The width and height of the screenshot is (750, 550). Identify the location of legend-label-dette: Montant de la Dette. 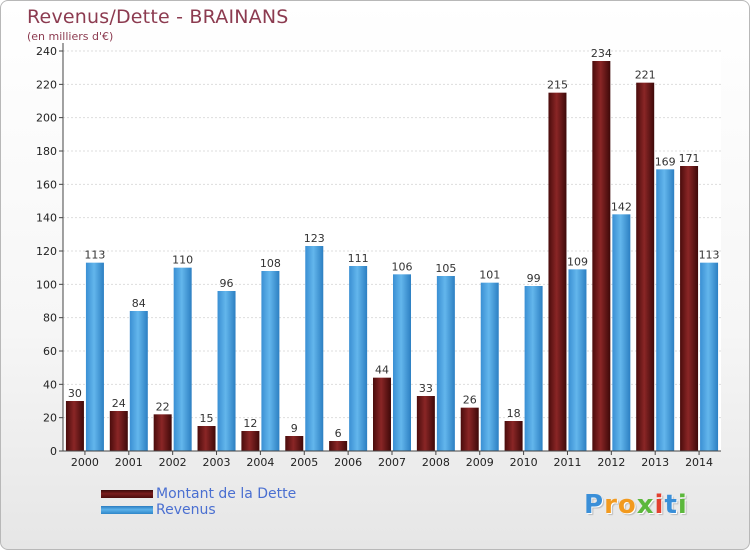
(226, 494).